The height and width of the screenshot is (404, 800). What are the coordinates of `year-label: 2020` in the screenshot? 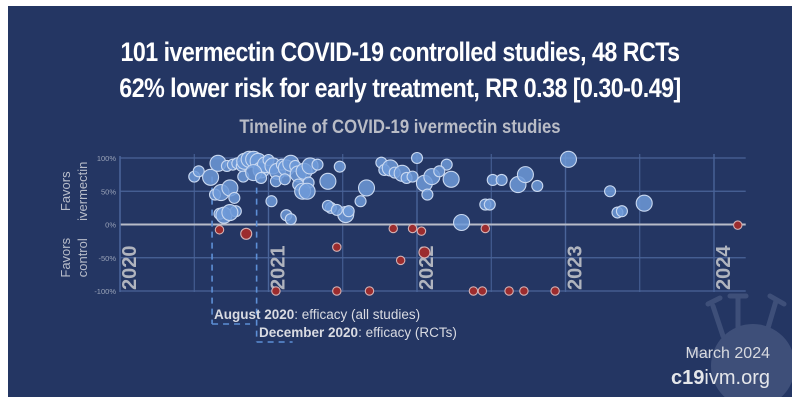 It's located at (130, 268).